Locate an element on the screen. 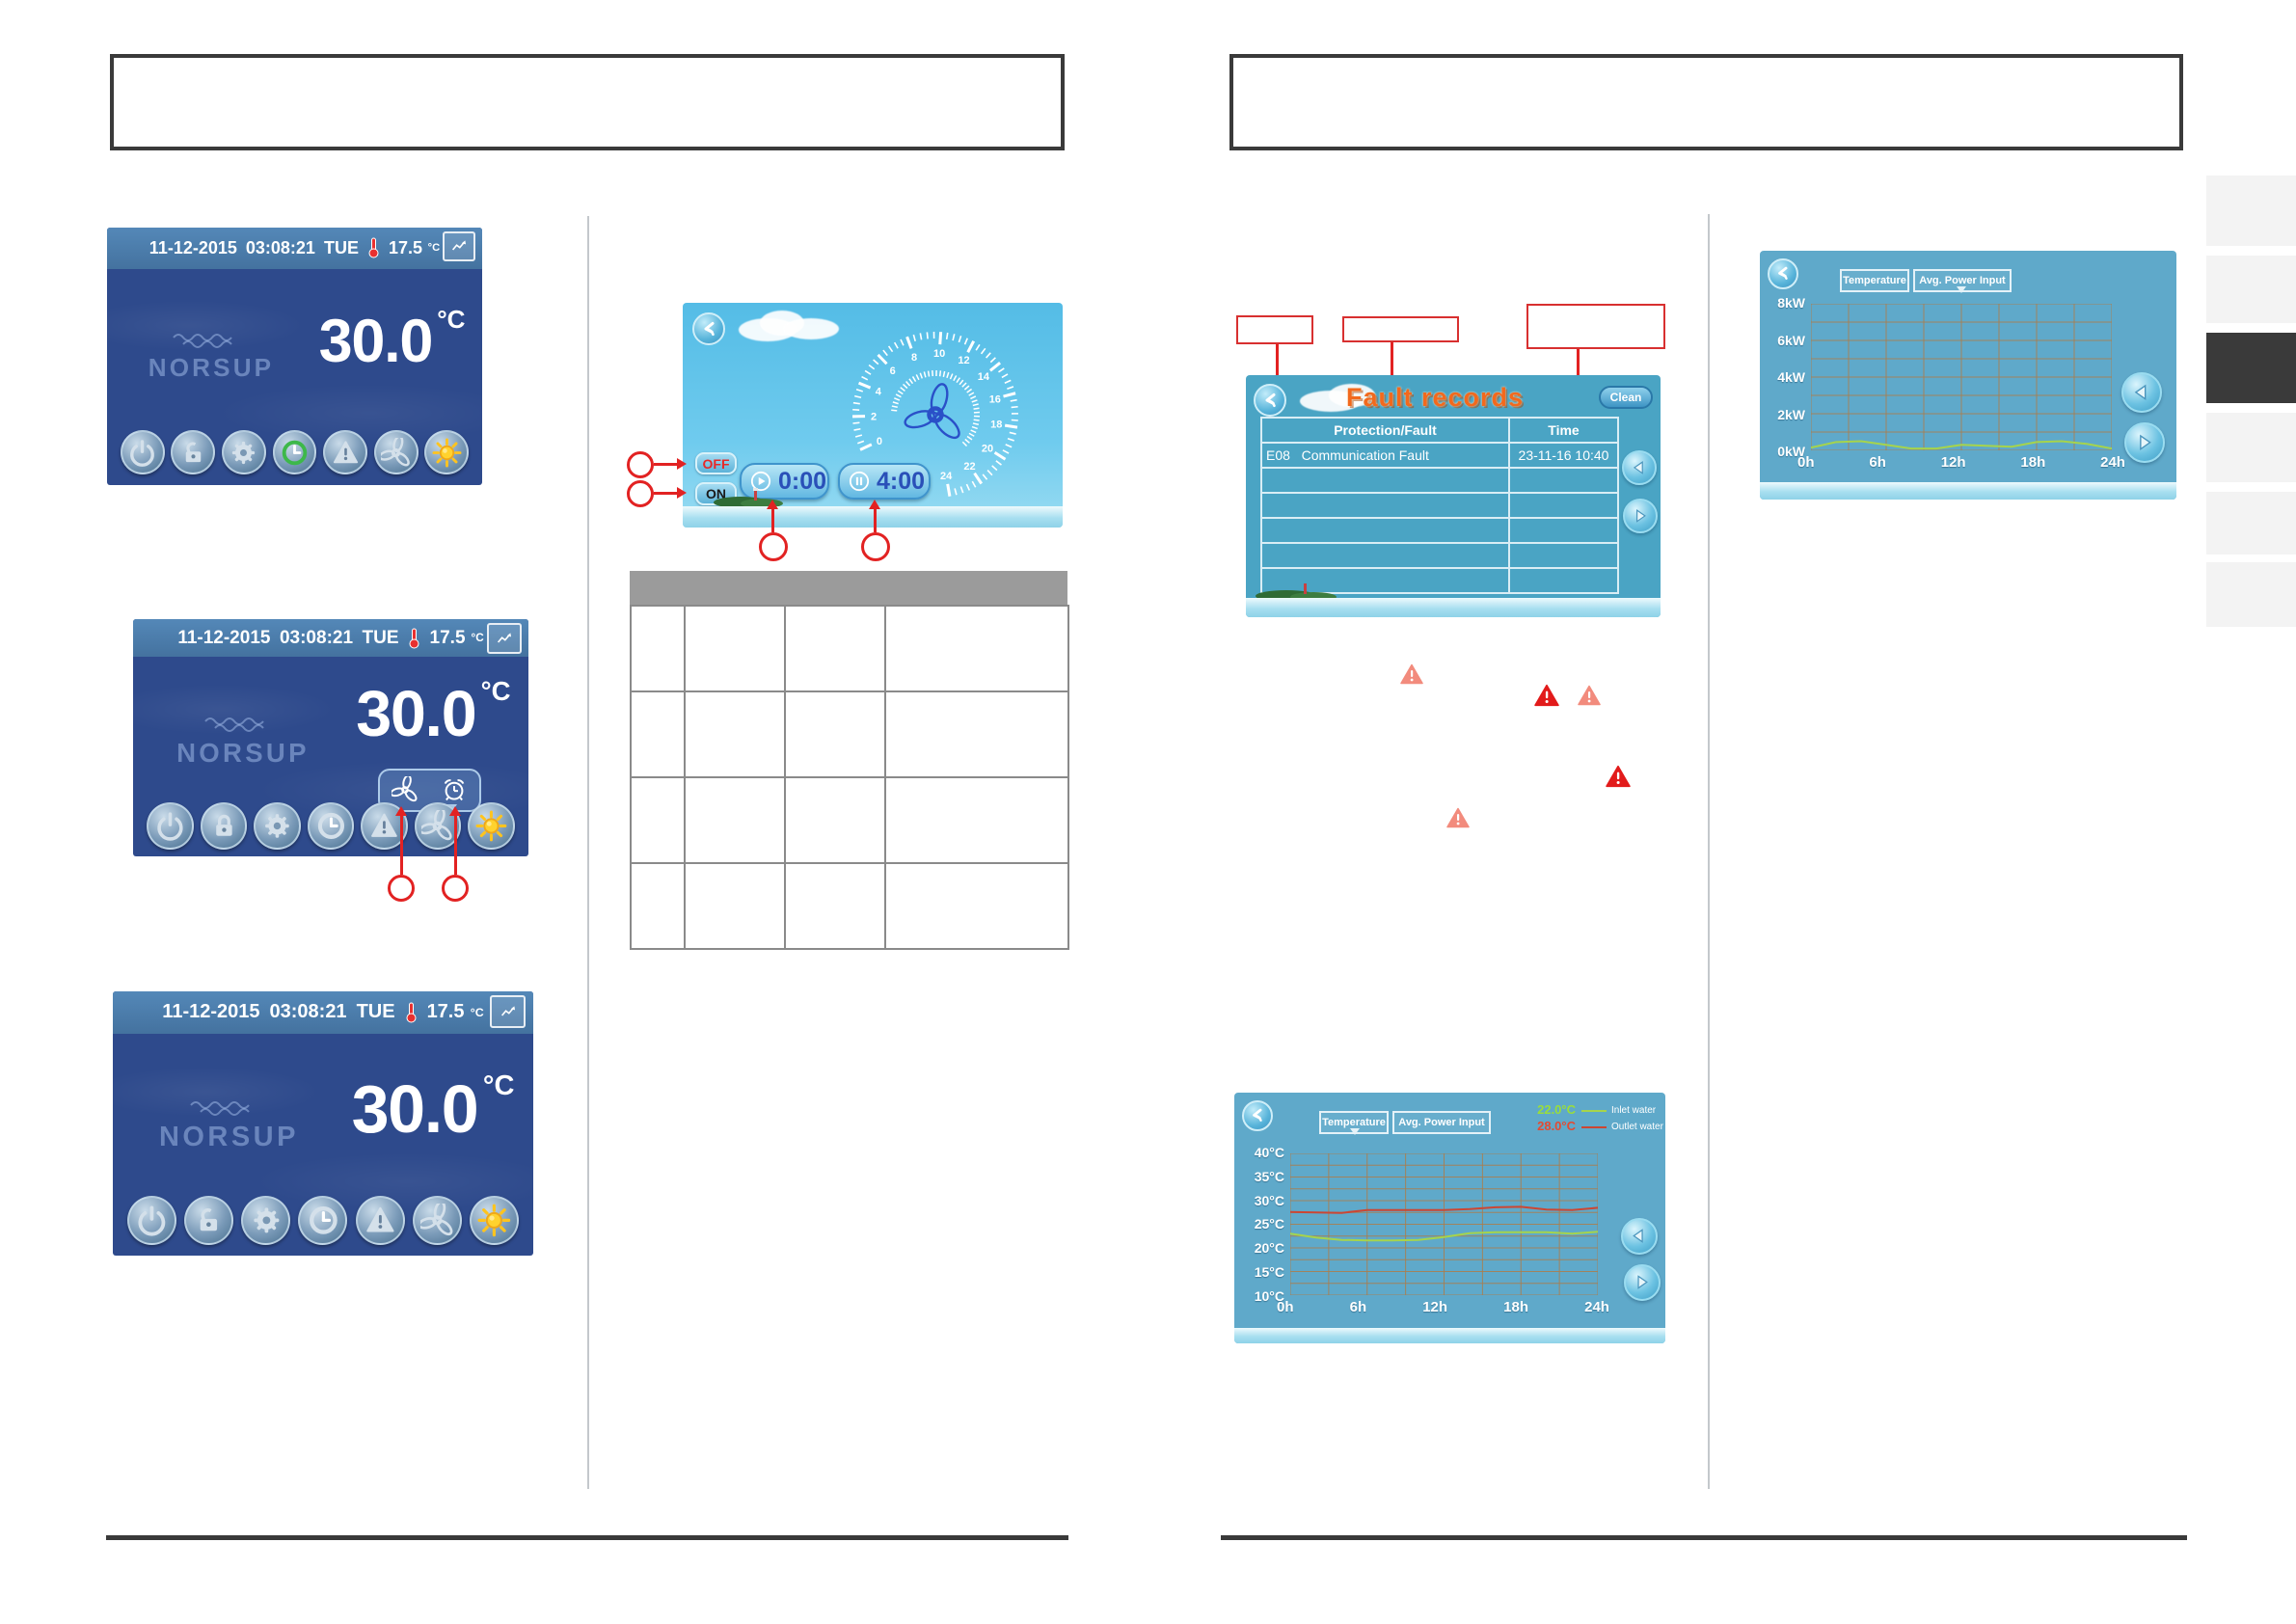 Image resolution: width=2296 pixels, height=1624 pixels. y-tick-label: 2kW is located at coordinates (1791, 414).